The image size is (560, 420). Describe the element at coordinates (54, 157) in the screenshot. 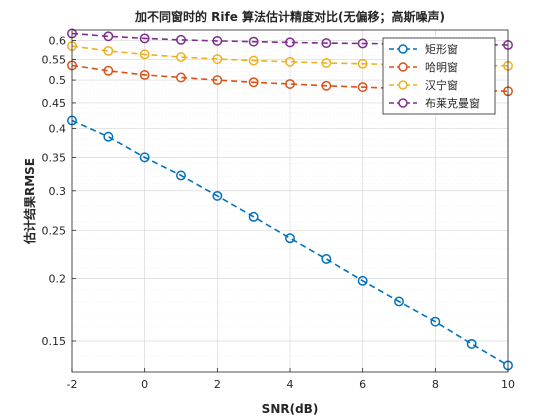

I see `y-tick-label: 0.35` at that location.